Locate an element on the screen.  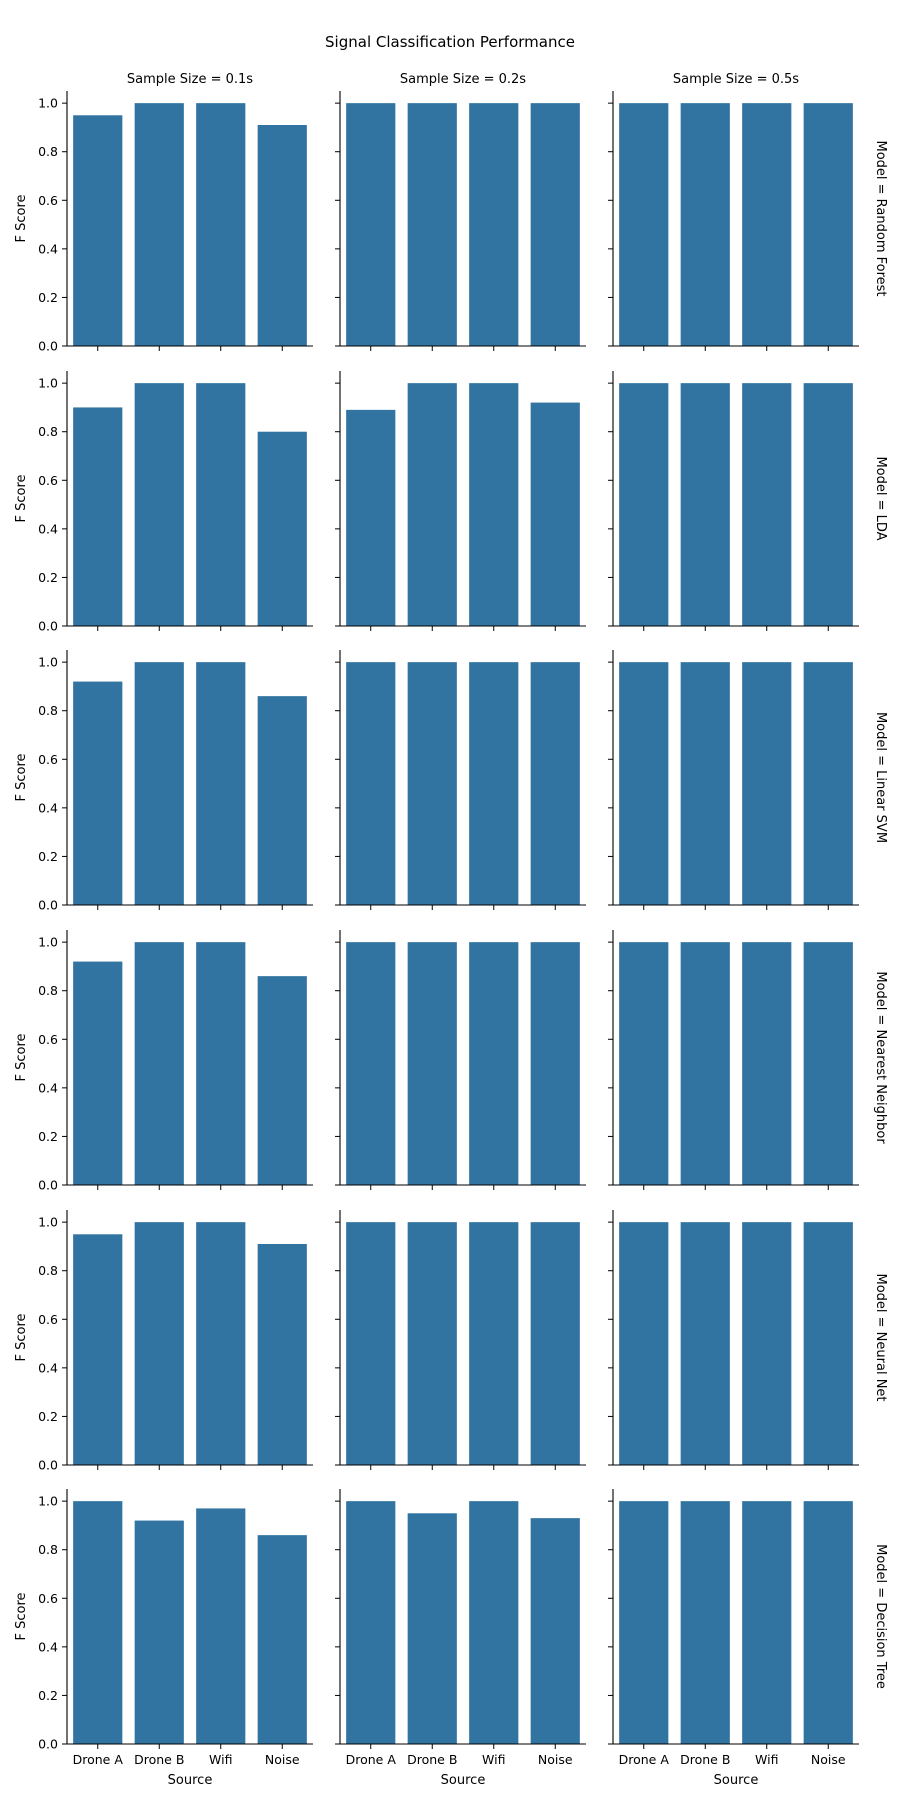
row-title: Model = Linear SVM is located at coordinates (880, 777).